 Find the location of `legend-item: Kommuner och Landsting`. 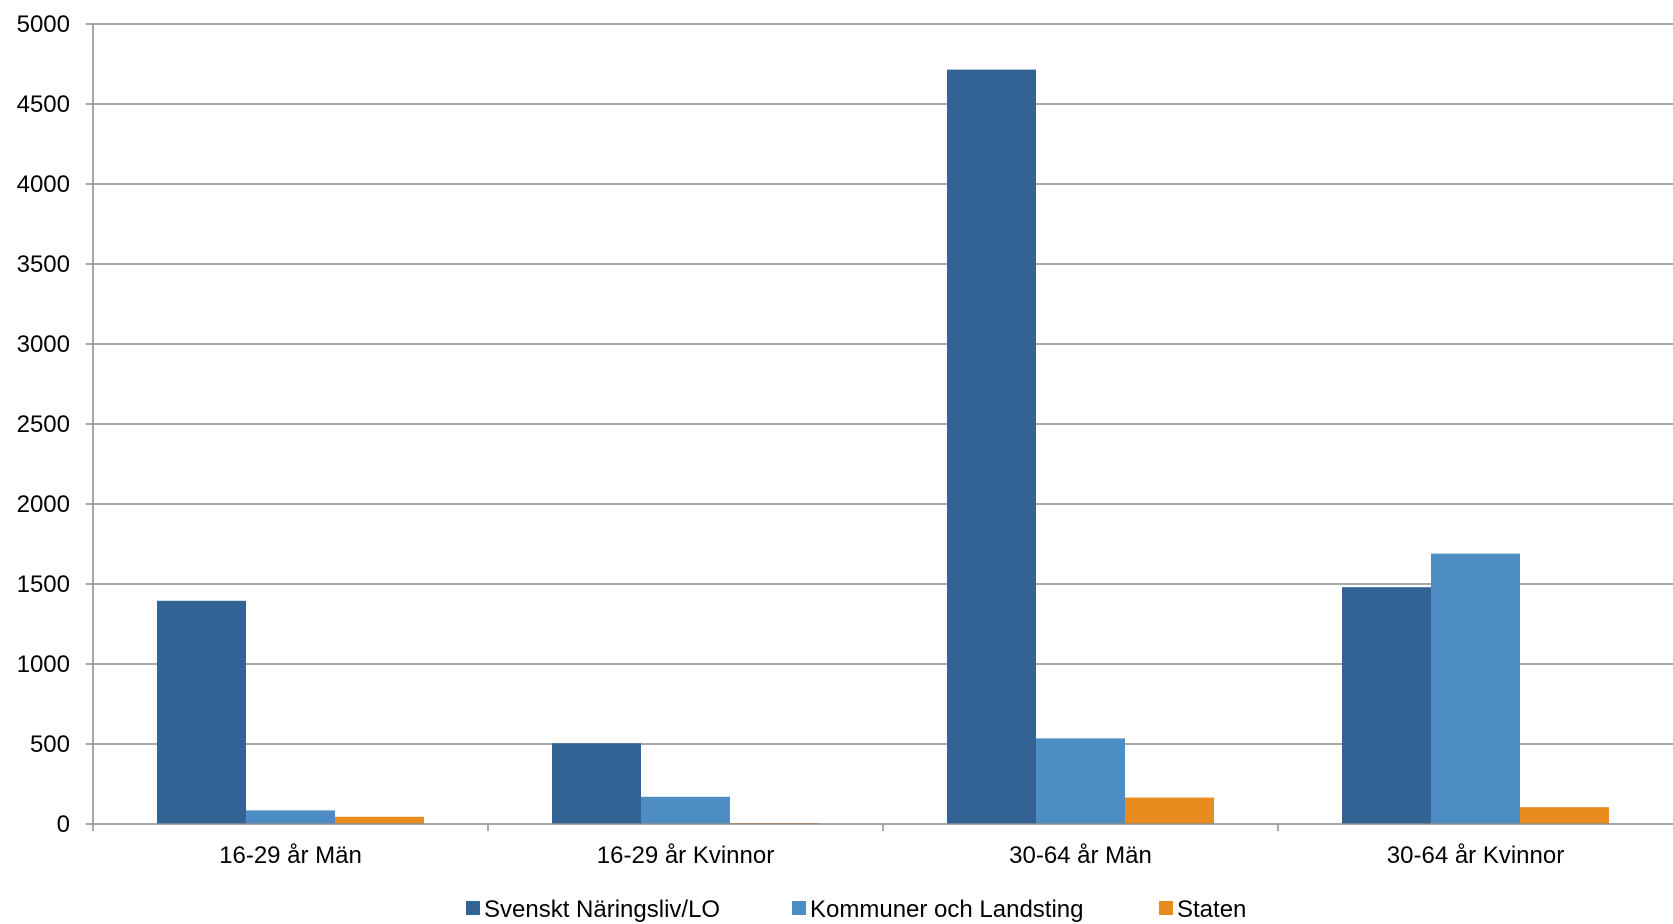

legend-item: Kommuner och Landsting is located at coordinates (938, 909).